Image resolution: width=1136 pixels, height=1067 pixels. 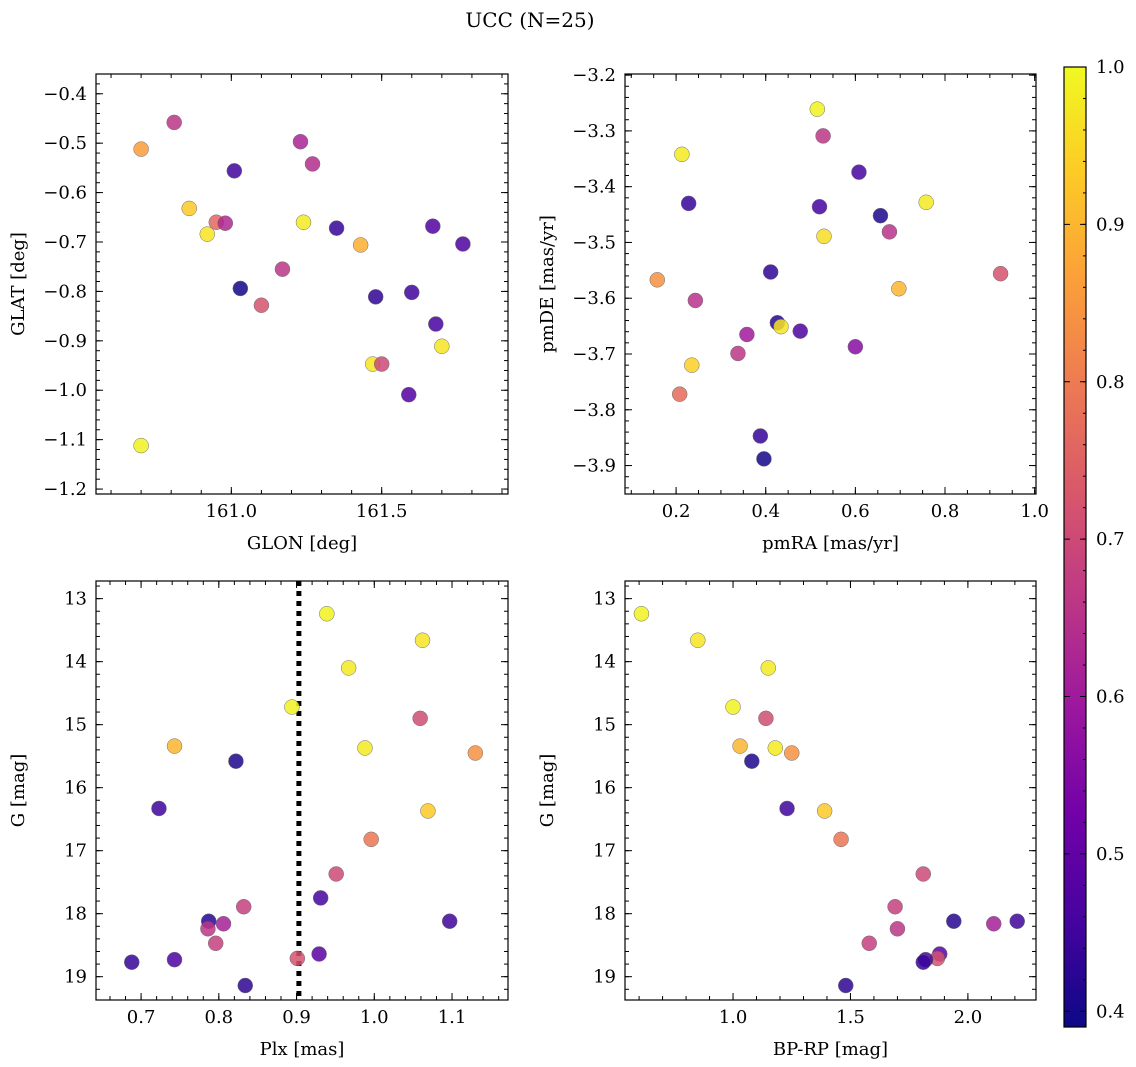 I want to click on colorbar-tick-label: 0.5, so click(x=1110, y=854).